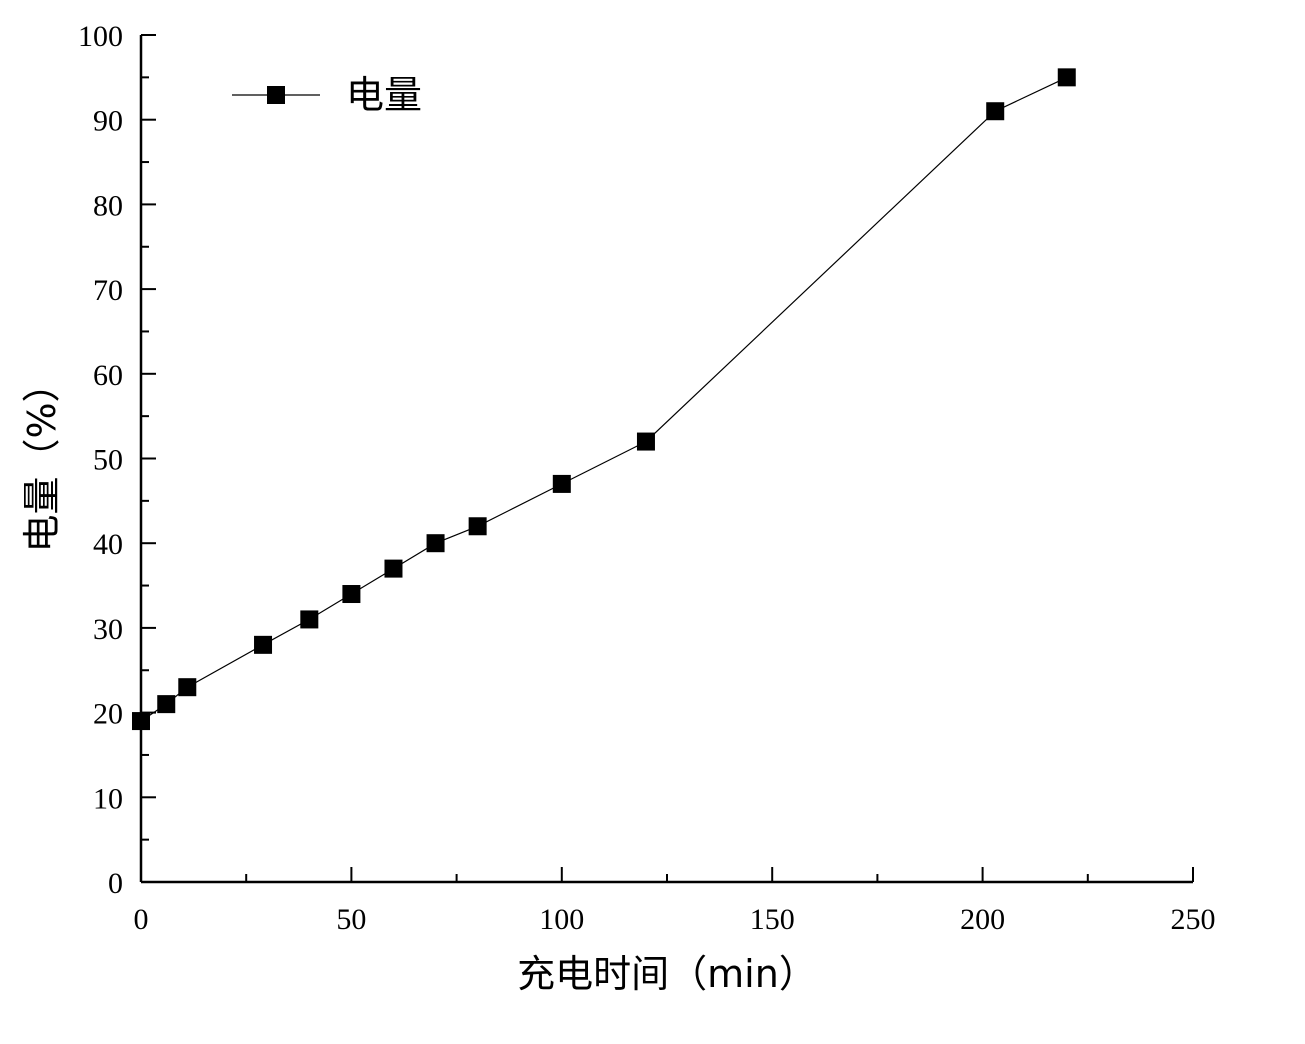  I want to click on y-tick-label: 50, so click(108, 460).